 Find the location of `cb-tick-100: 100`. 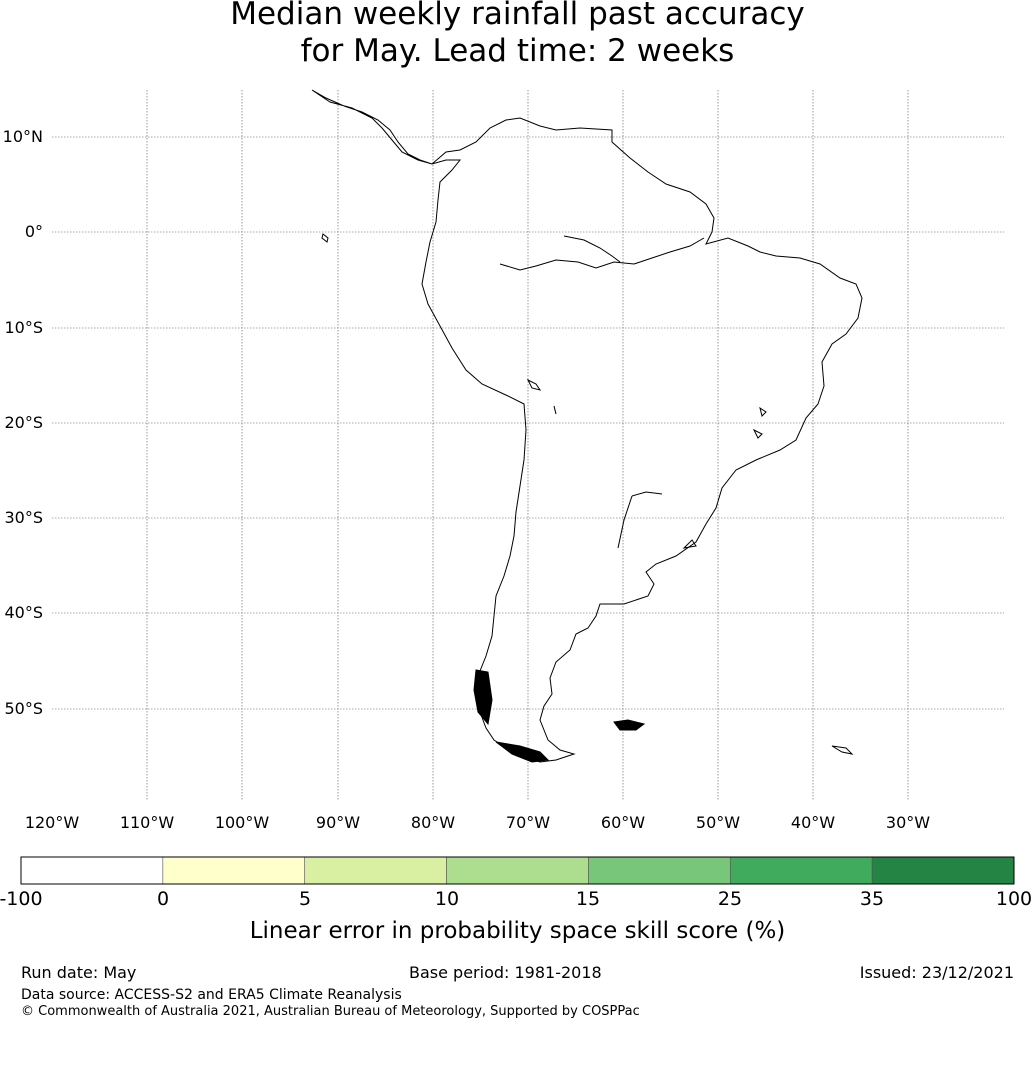

cb-tick-100: 100 is located at coordinates (1014, 899).